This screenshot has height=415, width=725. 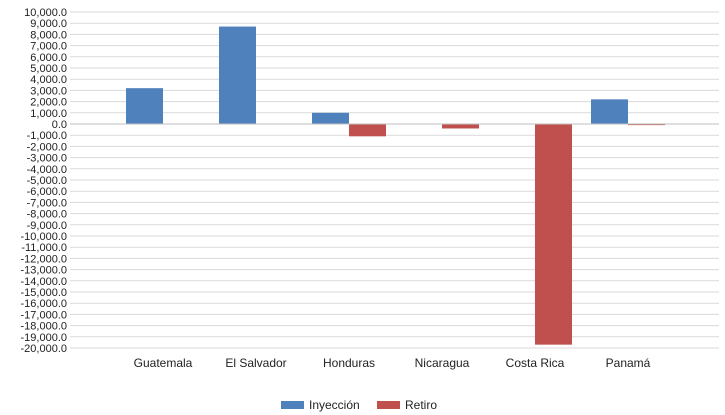 What do you see at coordinates (44, 282) in the screenshot?
I see `y-tick-label: -14,000.0` at bounding box center [44, 282].